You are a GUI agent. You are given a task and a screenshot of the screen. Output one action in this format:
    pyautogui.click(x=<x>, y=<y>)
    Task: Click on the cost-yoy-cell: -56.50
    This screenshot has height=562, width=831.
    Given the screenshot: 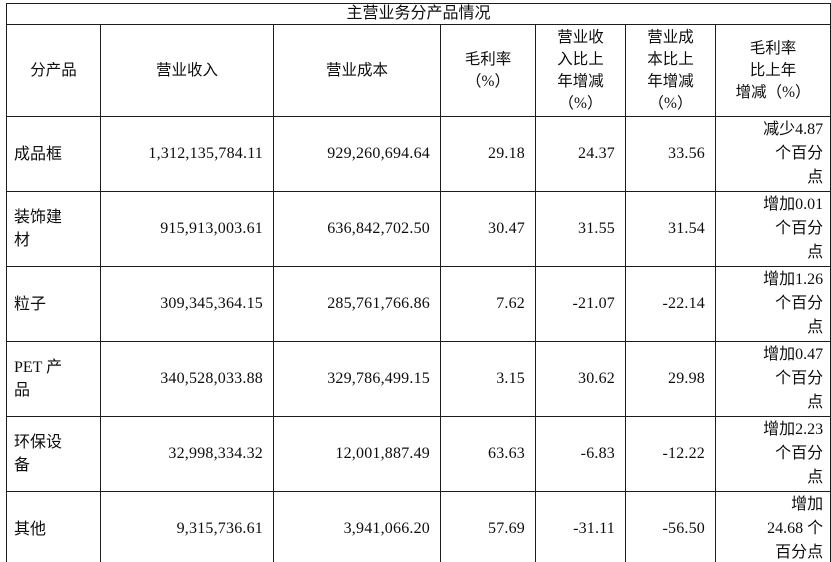 What is the action you would take?
    pyautogui.click(x=670, y=526)
    